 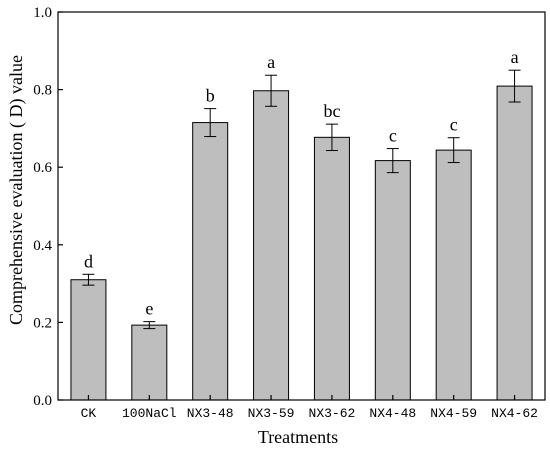 I want to click on x-tick-label: NX3-48, so click(x=210, y=413).